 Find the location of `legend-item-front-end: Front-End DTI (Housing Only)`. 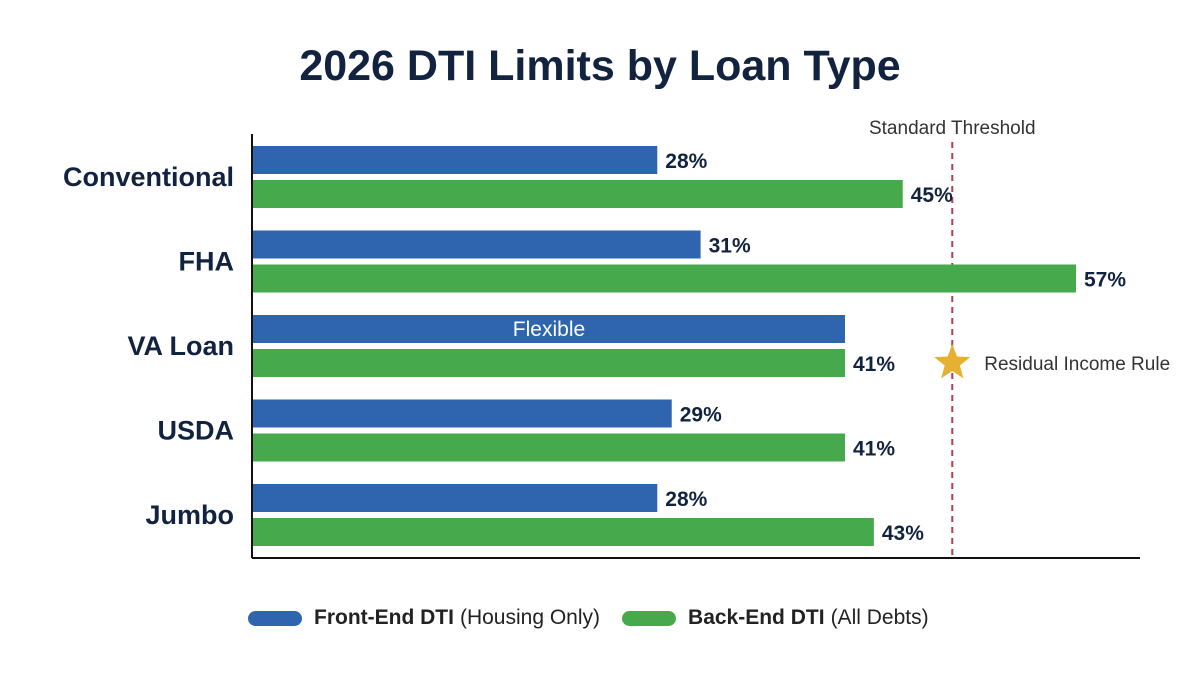

legend-item-front-end: Front-End DTI (Housing Only) is located at coordinates (424, 618).